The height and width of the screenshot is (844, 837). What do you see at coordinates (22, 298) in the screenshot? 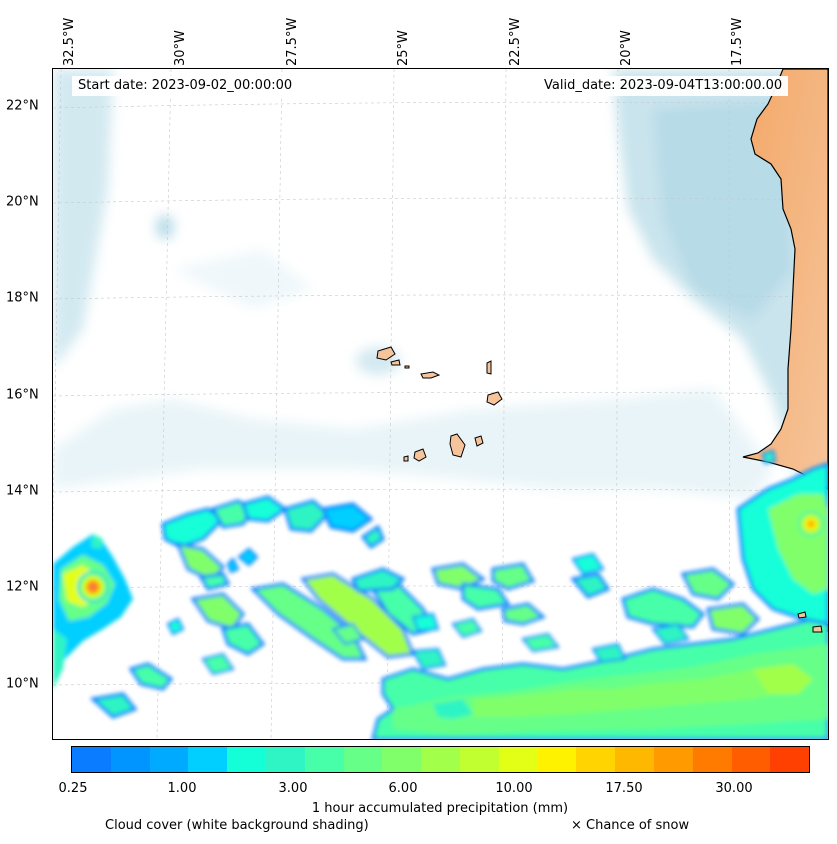
I see `lat-label-18n: 18°N` at bounding box center [22, 298].